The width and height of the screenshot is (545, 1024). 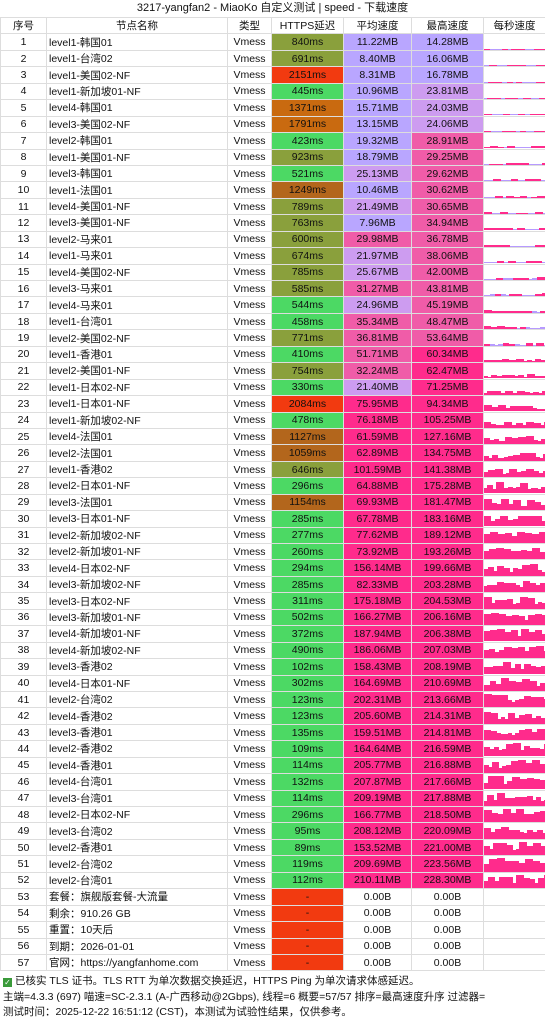 I want to click on cell-index: 8, so click(x=23, y=157).